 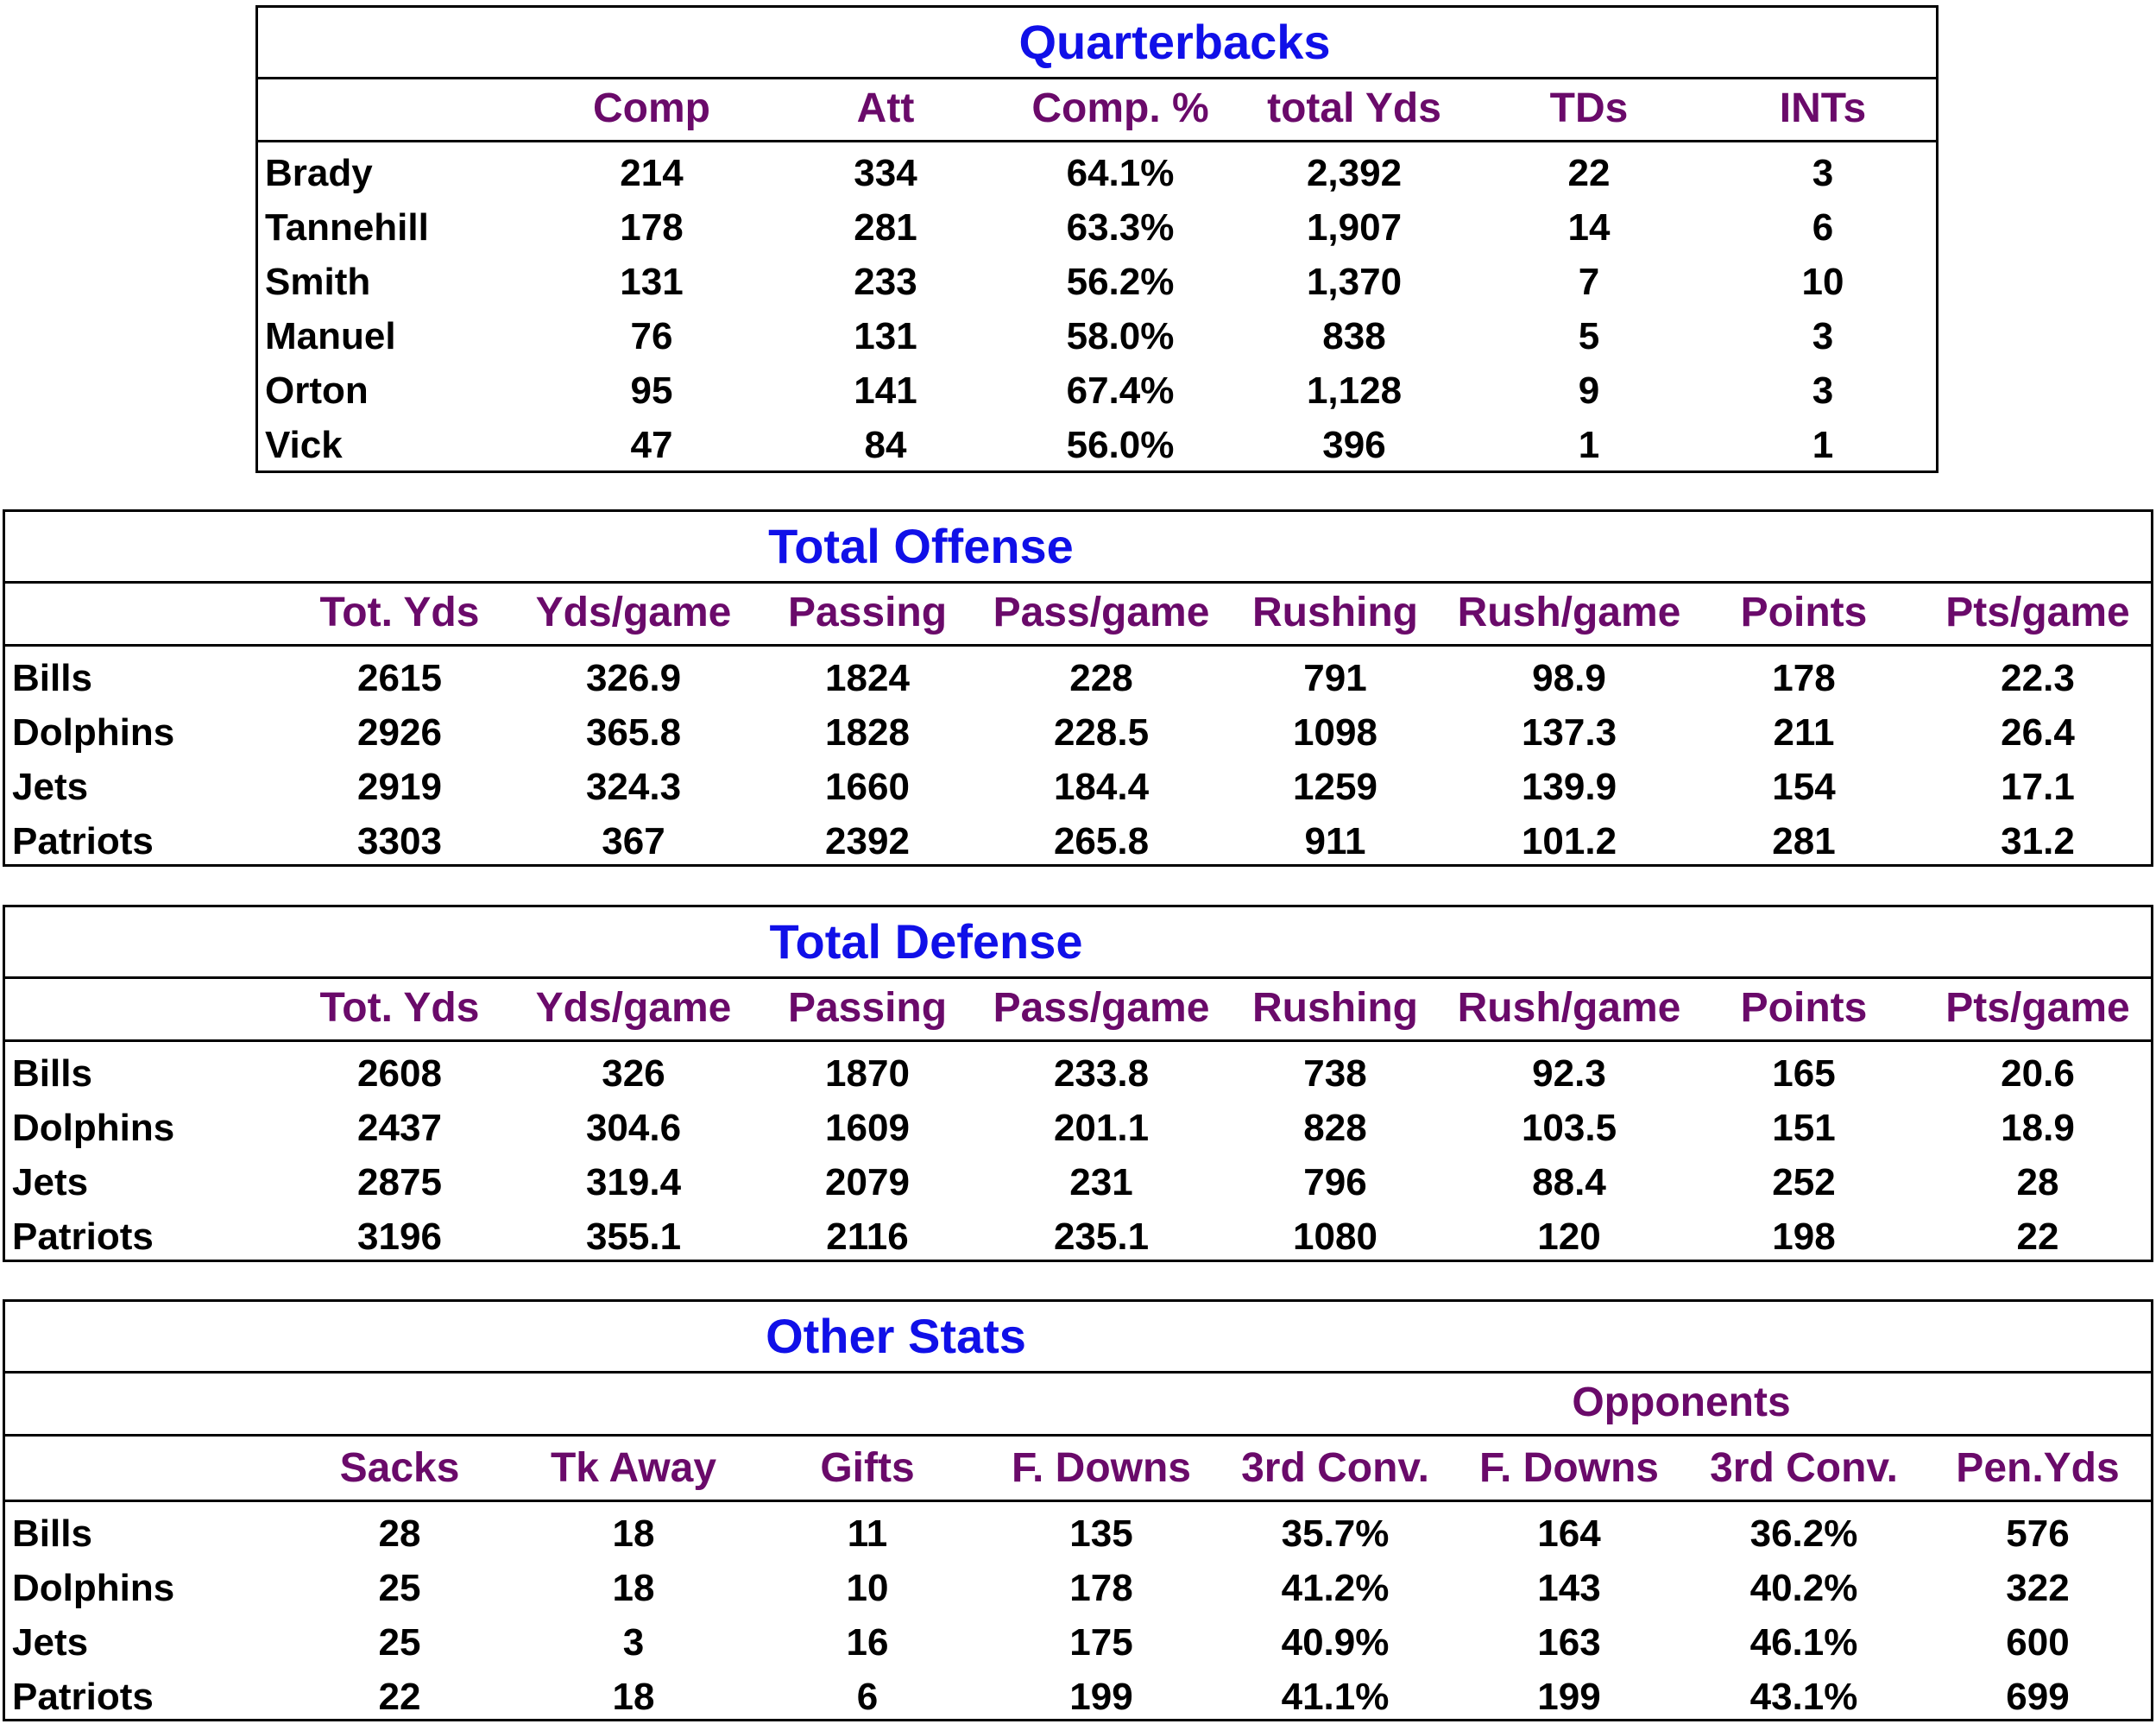 I want to click on offense-cell: 367, so click(x=633, y=841).